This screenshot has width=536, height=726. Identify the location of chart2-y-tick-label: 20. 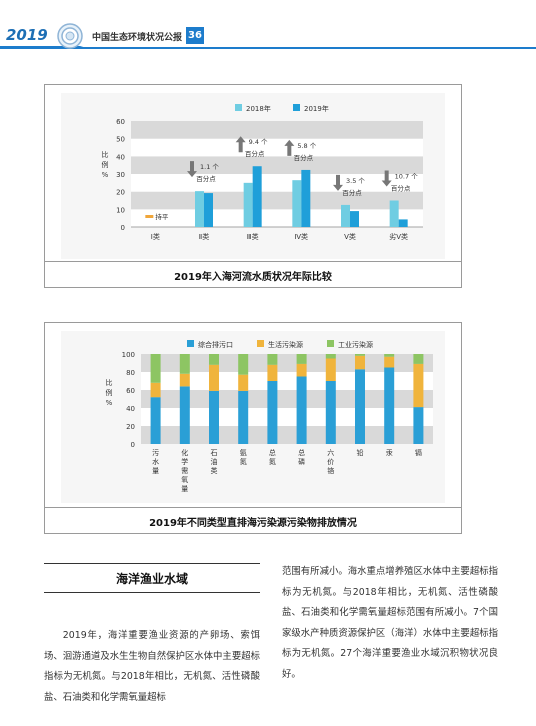
(130, 427).